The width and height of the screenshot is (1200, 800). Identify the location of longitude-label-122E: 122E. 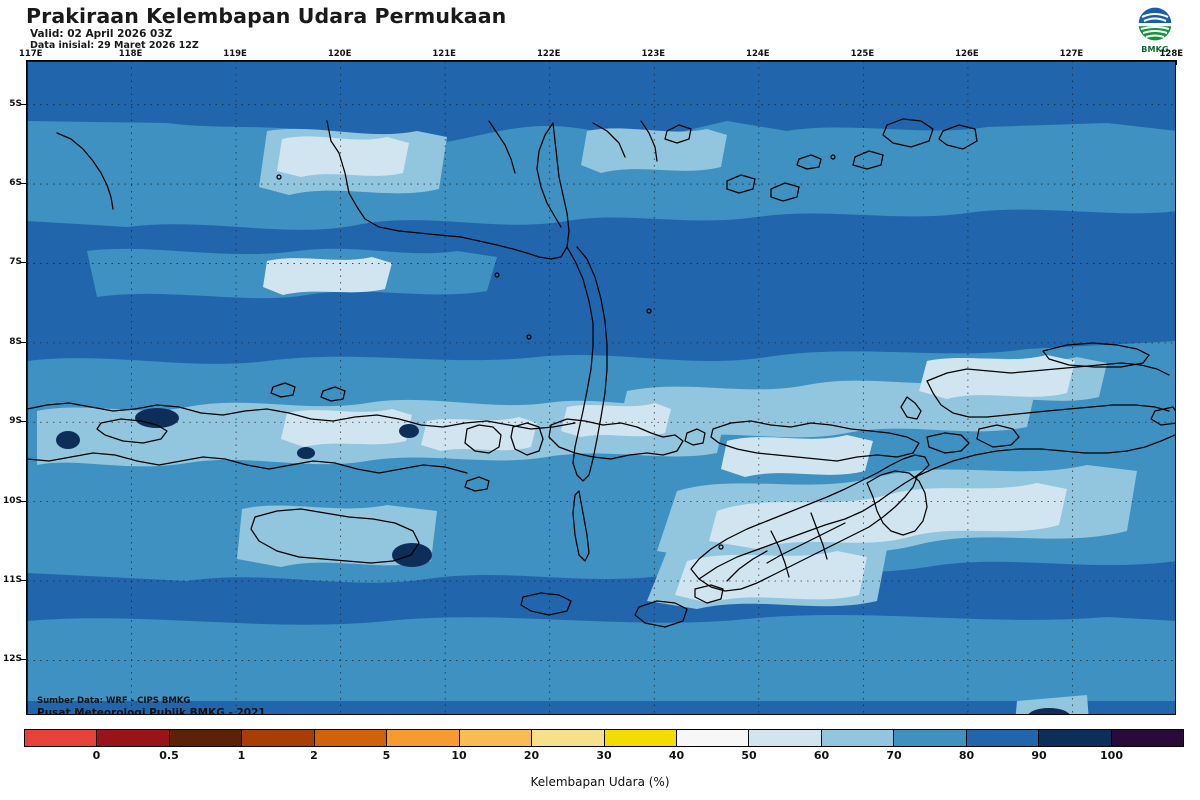
(548, 54).